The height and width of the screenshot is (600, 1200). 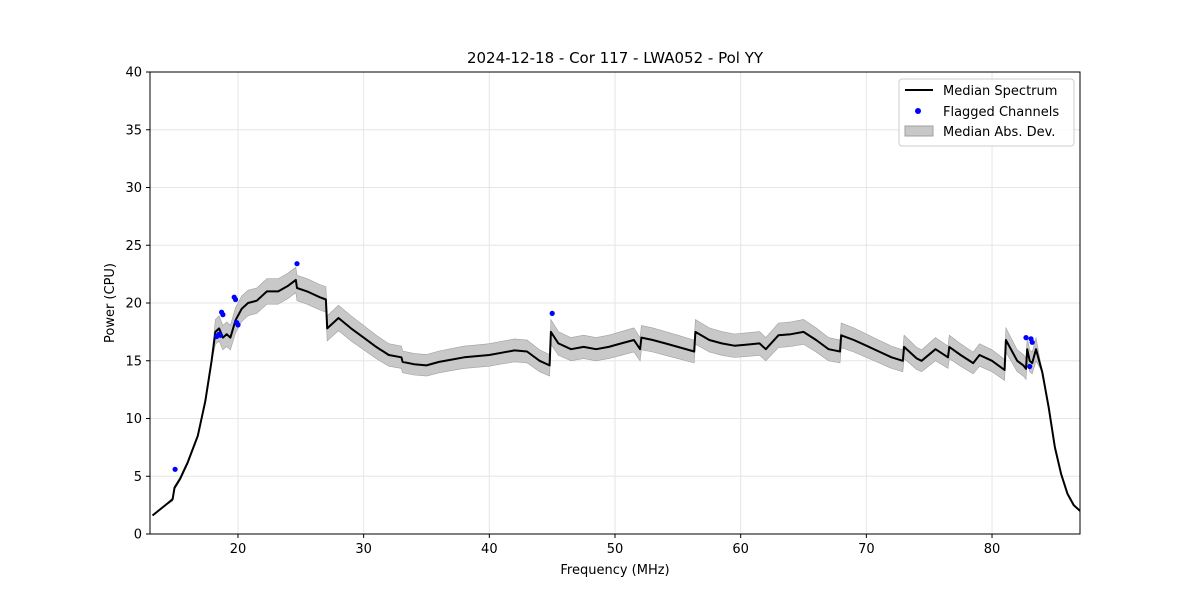 What do you see at coordinates (1001, 112) in the screenshot?
I see `legend-label-flagged: Flagged Channels` at bounding box center [1001, 112].